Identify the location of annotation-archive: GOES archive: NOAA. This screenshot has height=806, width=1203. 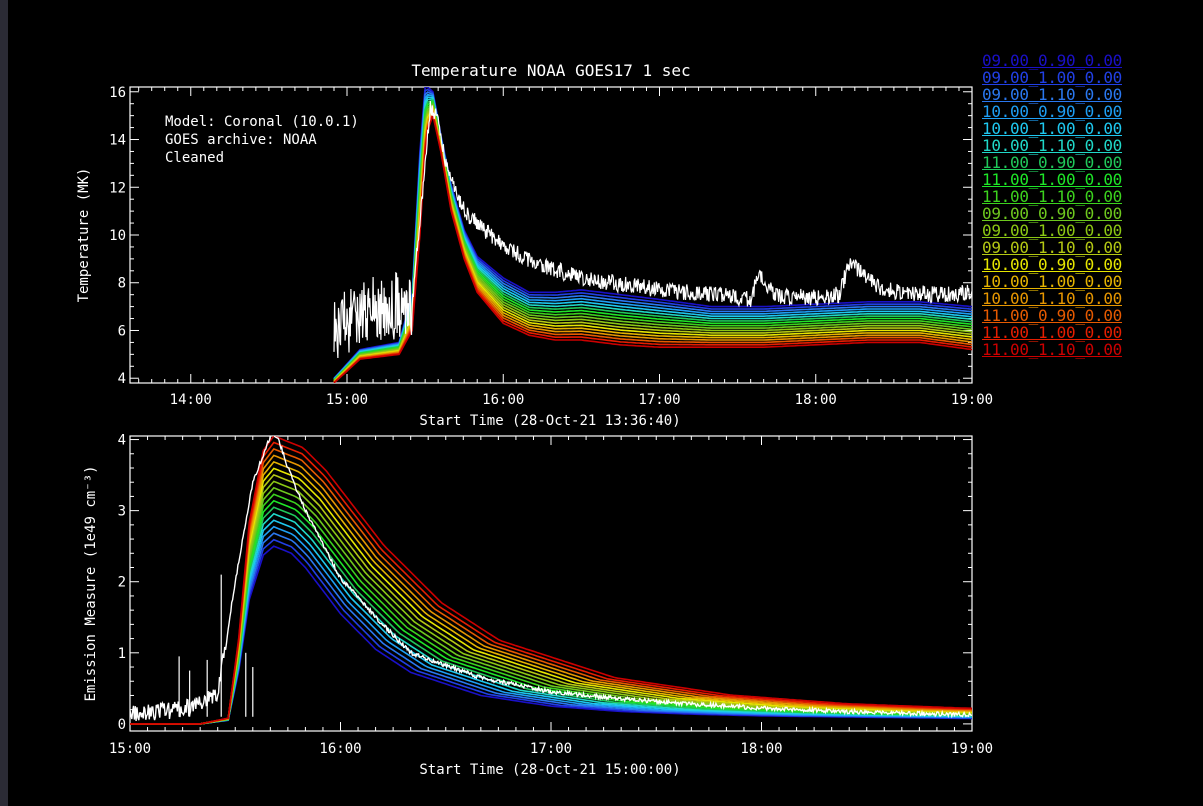
(241, 140).